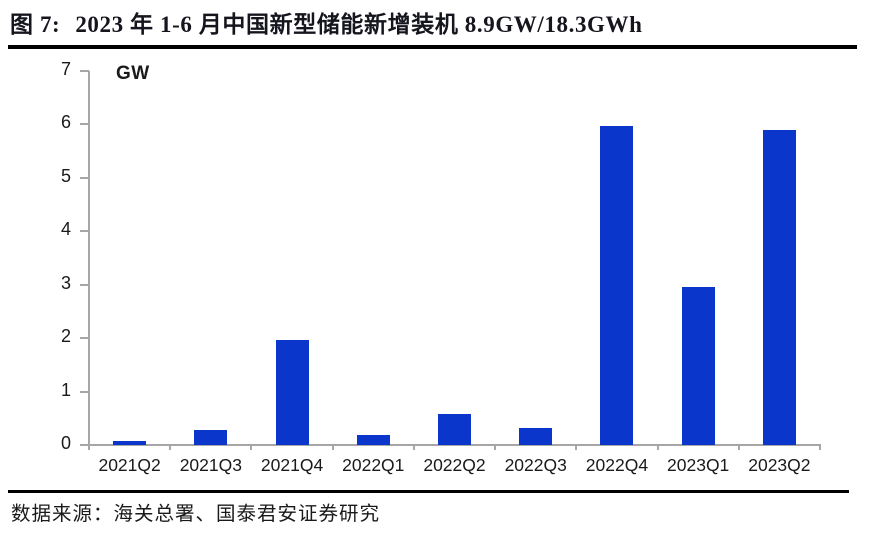 The image size is (881, 535). Describe the element at coordinates (373, 465) in the screenshot. I see `x-tick-label-2022Q1: 2022Q1` at that location.